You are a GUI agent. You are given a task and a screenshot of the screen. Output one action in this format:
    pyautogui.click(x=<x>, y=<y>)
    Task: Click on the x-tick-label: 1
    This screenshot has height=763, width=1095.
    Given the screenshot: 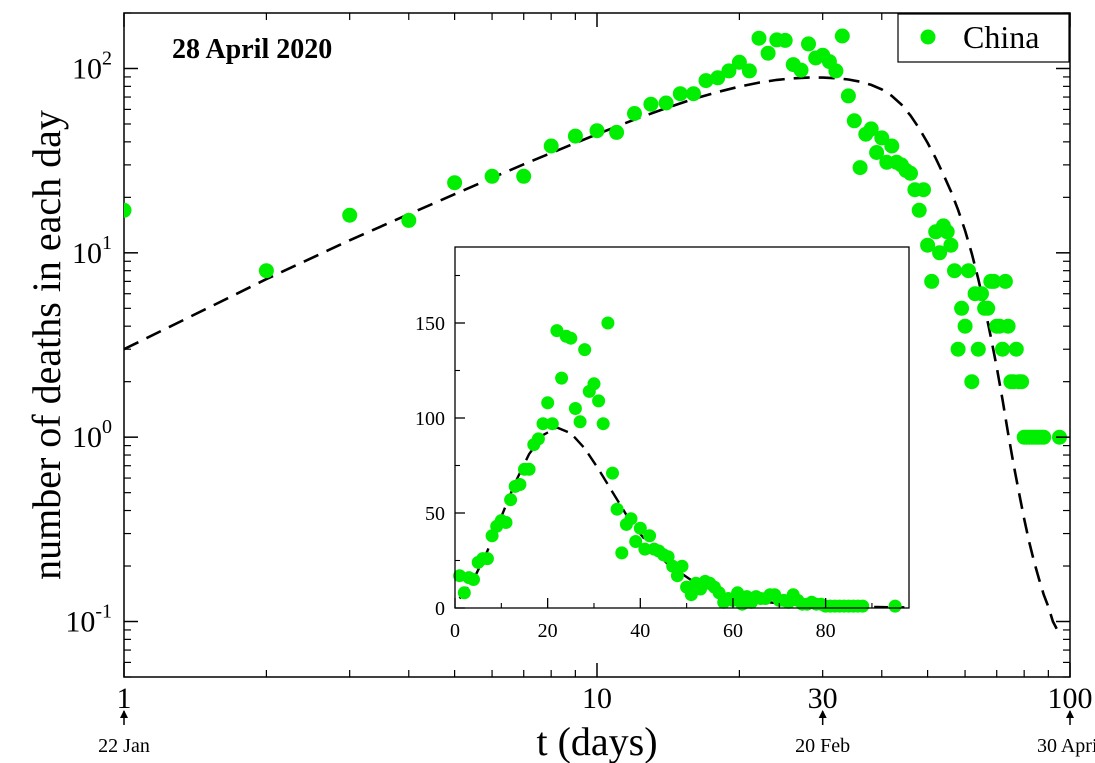 What is the action you would take?
    pyautogui.click(x=124, y=698)
    